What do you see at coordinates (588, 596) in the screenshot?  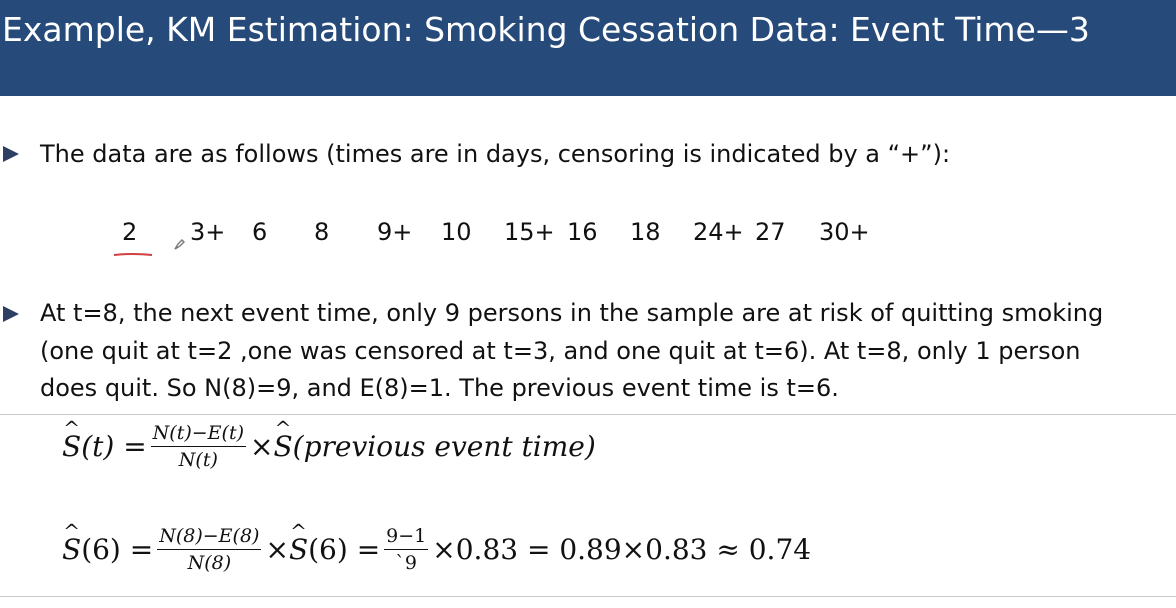 I see `divider-bottom` at bounding box center [588, 596].